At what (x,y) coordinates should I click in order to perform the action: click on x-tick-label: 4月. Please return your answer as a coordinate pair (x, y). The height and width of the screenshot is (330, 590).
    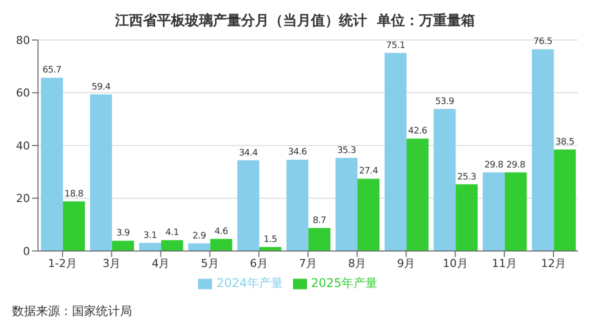
    Looking at the image, I should click on (161, 263).